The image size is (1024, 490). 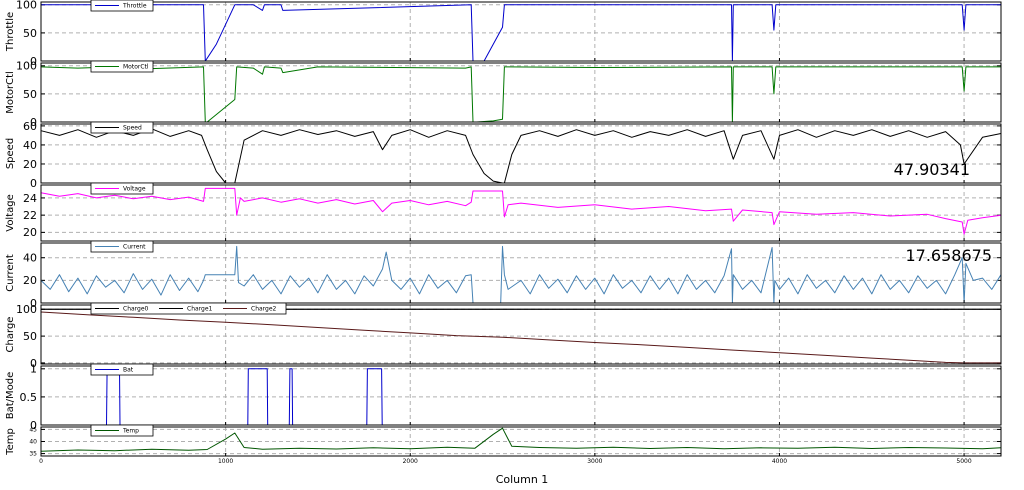 I want to click on y-tick-label: 45, so click(x=33, y=430).